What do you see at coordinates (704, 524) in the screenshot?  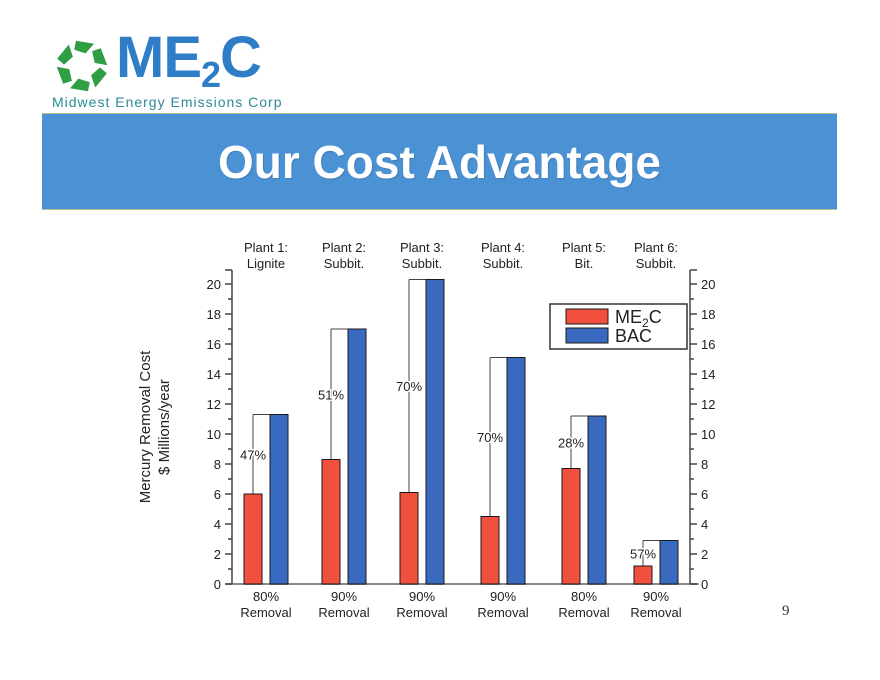 I see `right-tick-label: 4` at bounding box center [704, 524].